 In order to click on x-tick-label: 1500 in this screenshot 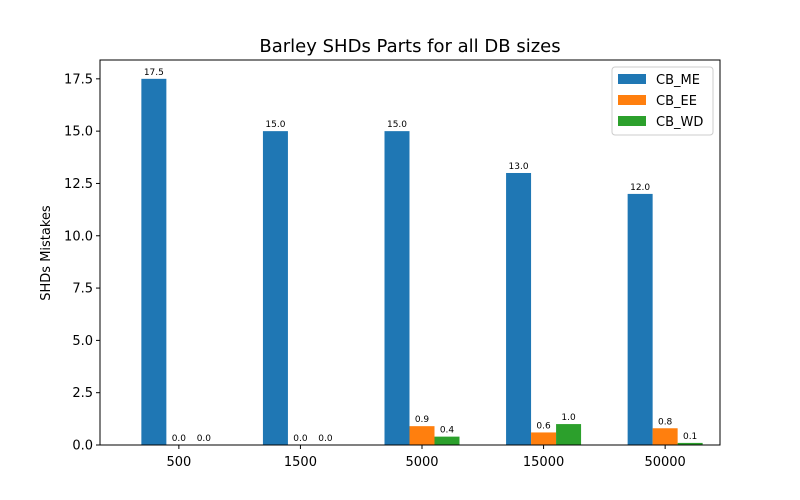, I will do `click(300, 462)`.